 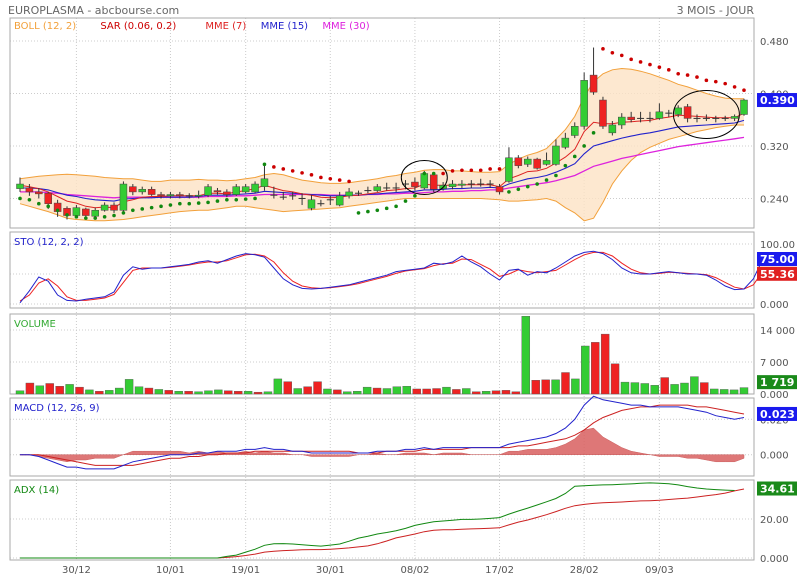 What do you see at coordinates (777, 331) in the screenshot?
I see `y-tick-vol-0: 14 000` at bounding box center [777, 331].